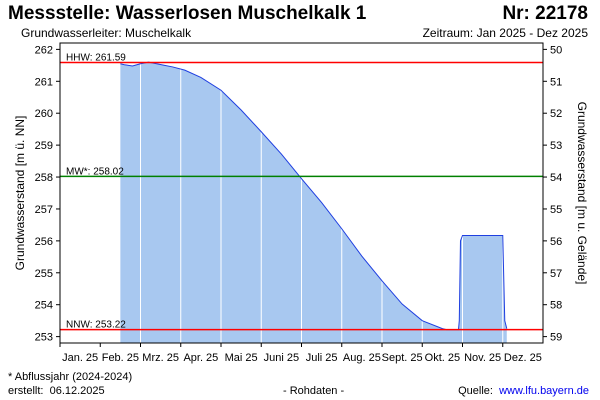  I want to click on x-tick-label: Mai 25, so click(241, 358).